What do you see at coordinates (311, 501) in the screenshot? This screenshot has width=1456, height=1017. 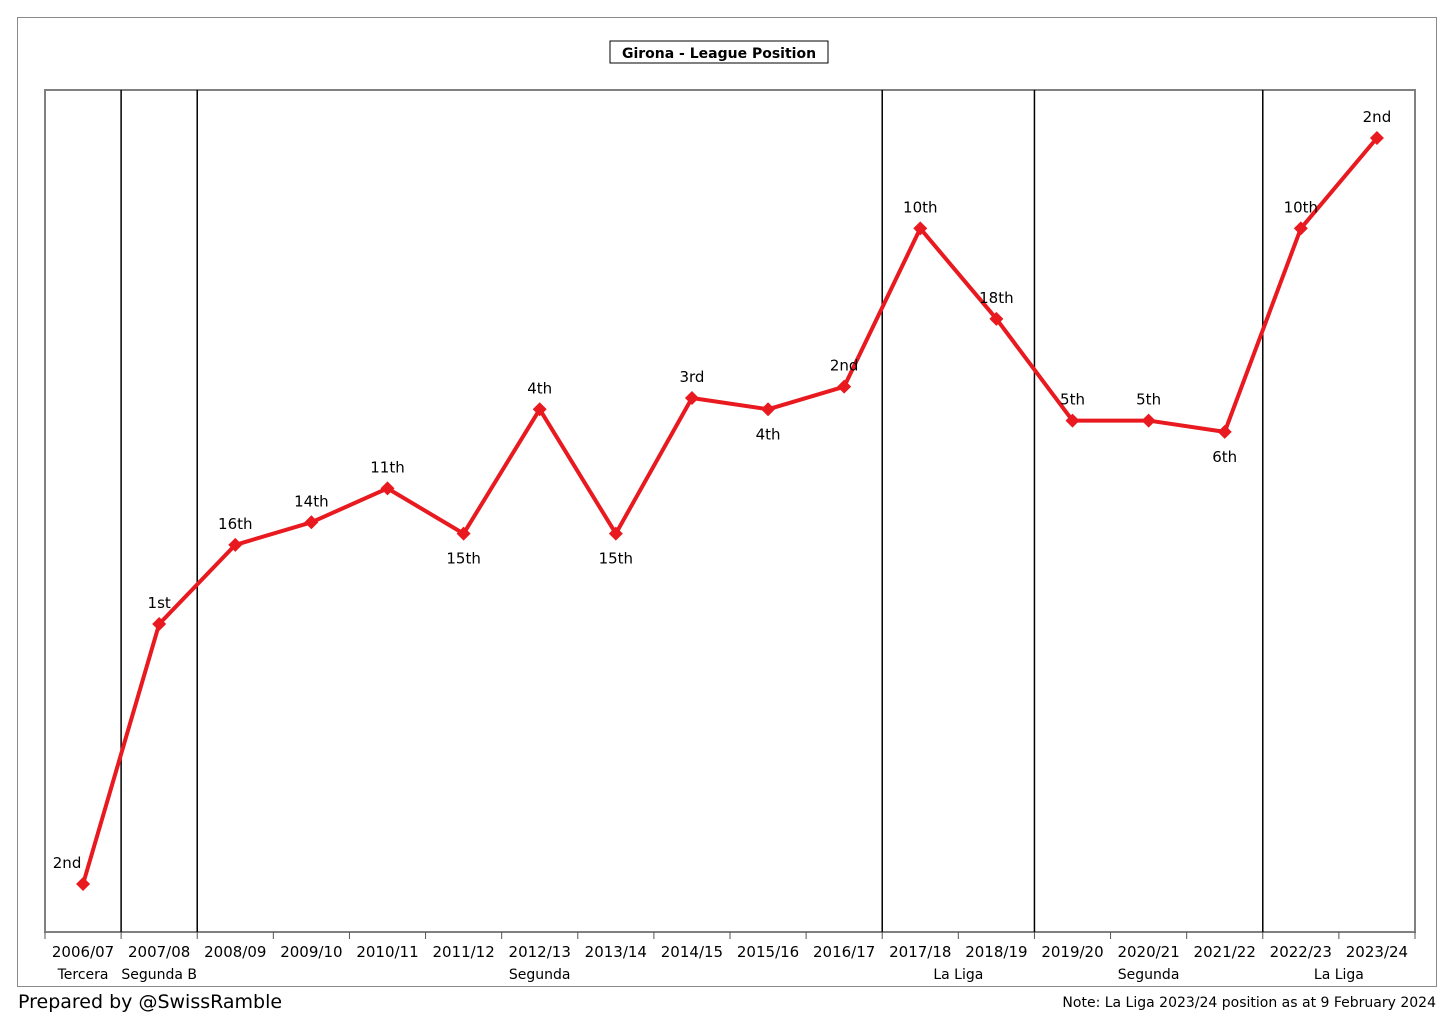 I see `data-label: 14th` at bounding box center [311, 501].